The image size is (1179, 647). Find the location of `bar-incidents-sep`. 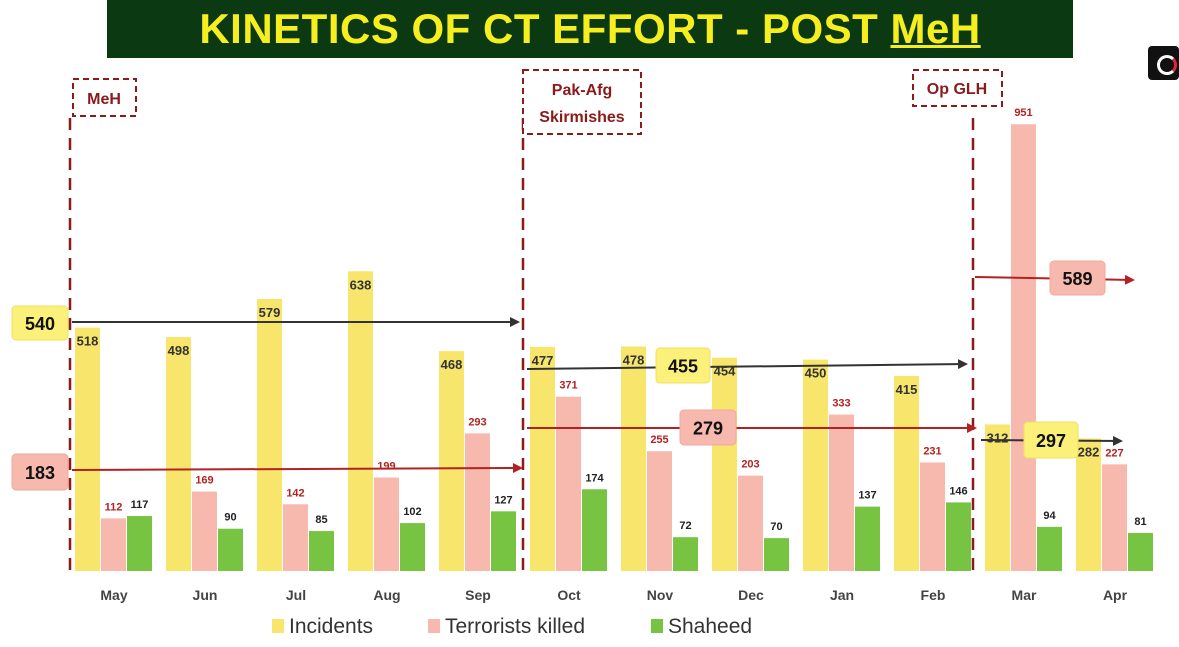

bar-incidents-sep is located at coordinates (451, 461).